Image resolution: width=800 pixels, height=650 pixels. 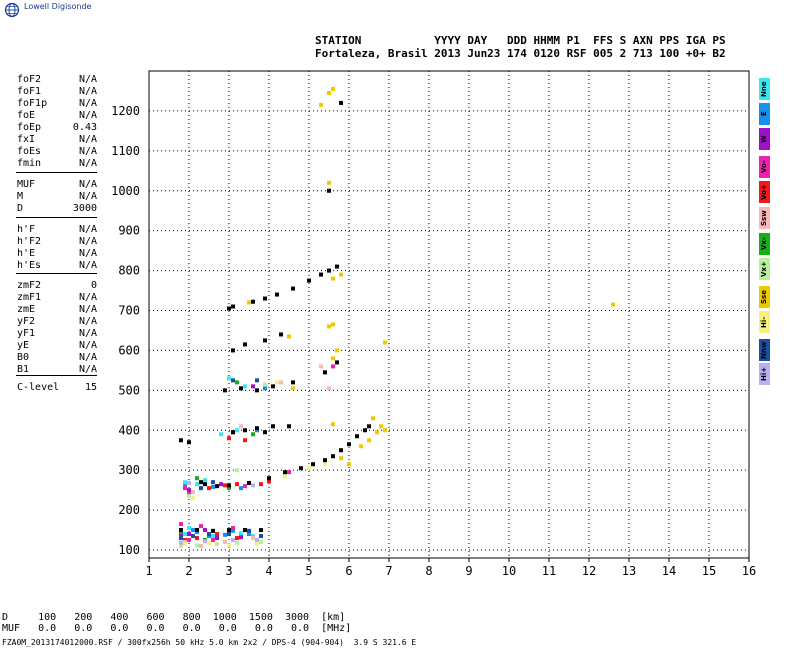 I want to click on param-key: zmE, so click(x=26, y=309).